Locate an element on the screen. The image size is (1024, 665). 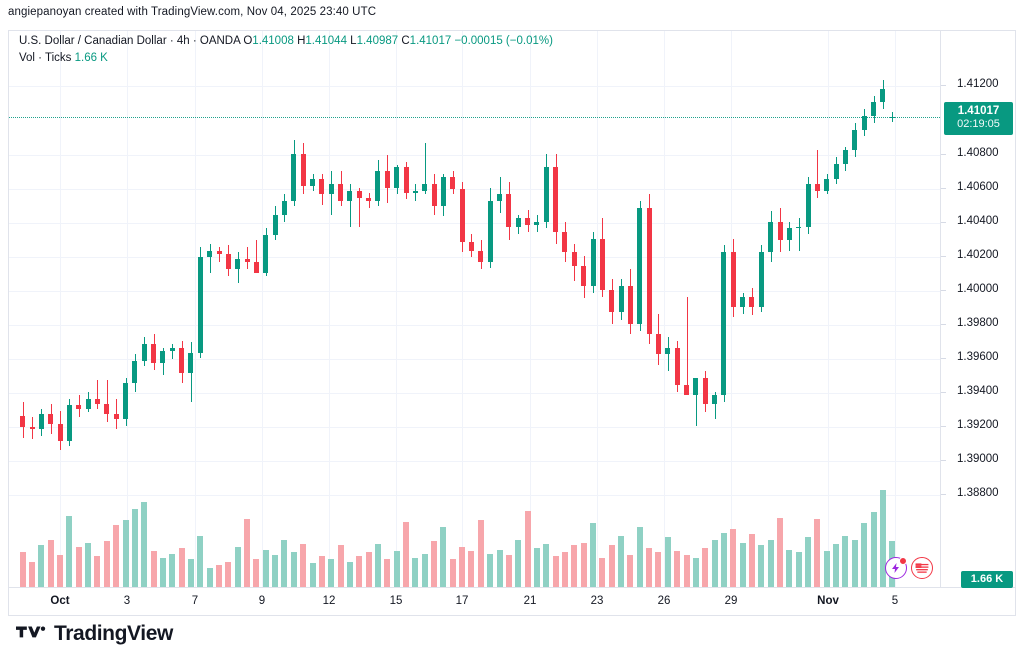
time-axis: Oct 3 7 9 12 15 17 21 23 26 29 Nov 5 is located at coordinates (512, 602).